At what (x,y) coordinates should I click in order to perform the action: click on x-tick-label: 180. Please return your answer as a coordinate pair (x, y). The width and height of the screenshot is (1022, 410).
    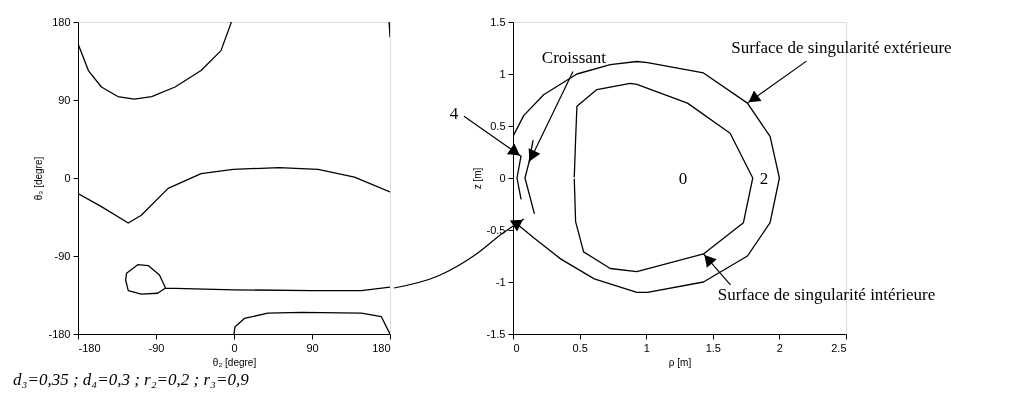
    Looking at the image, I should click on (381, 347).